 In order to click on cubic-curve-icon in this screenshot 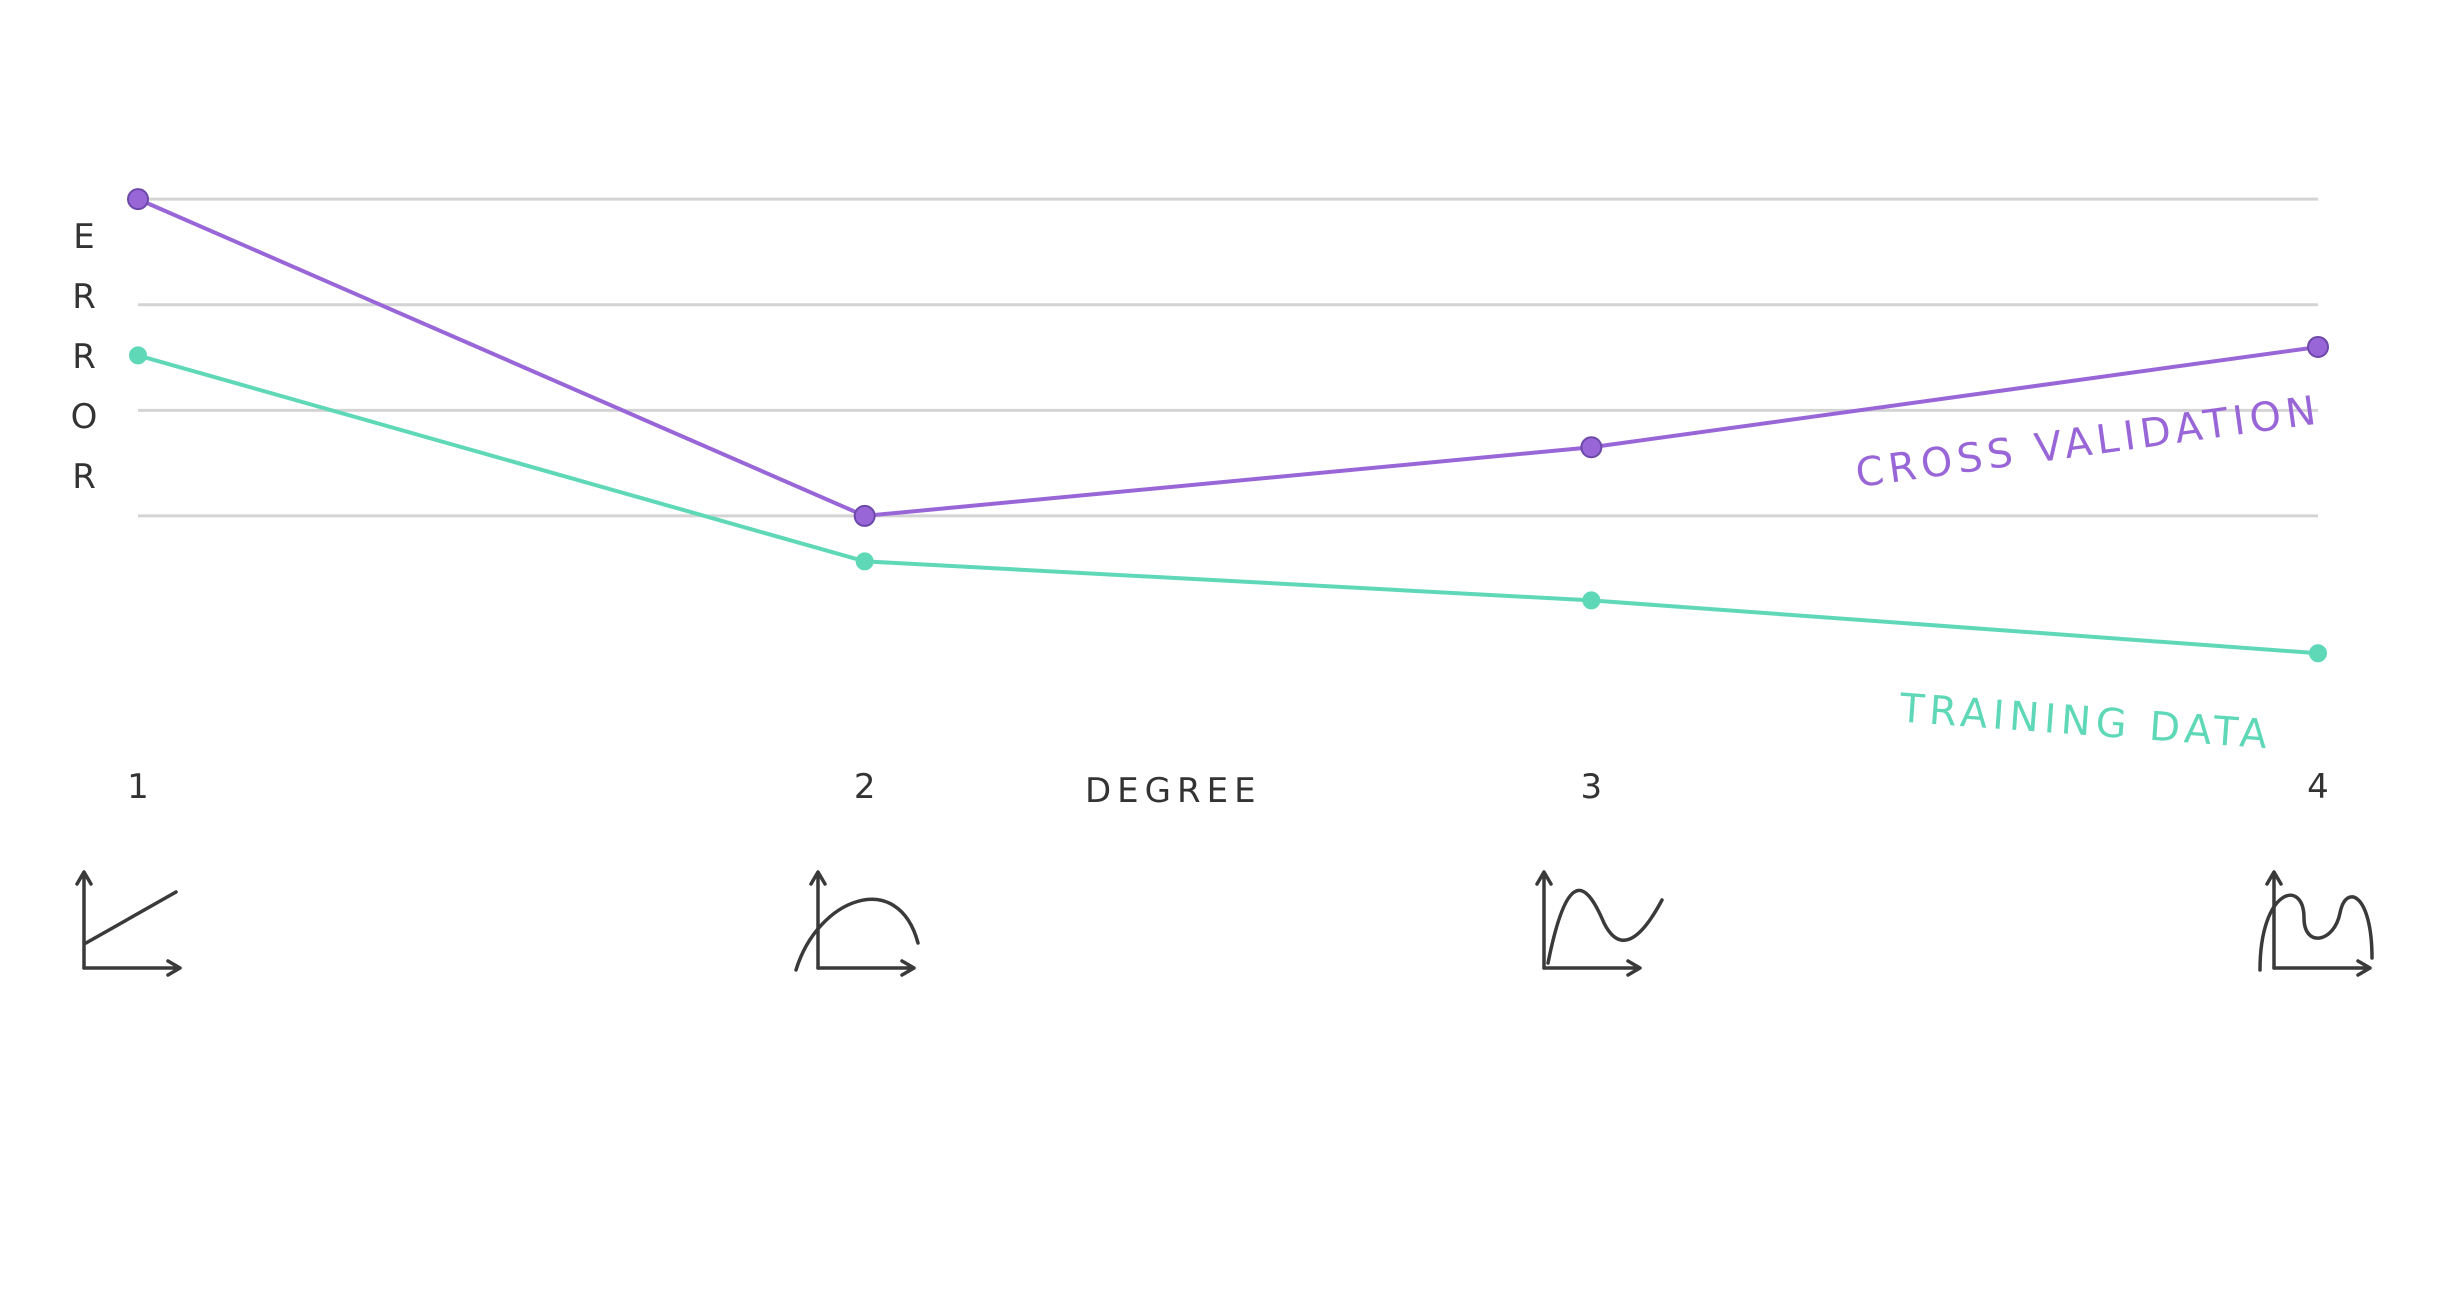, I will do `click(1599, 923)`.